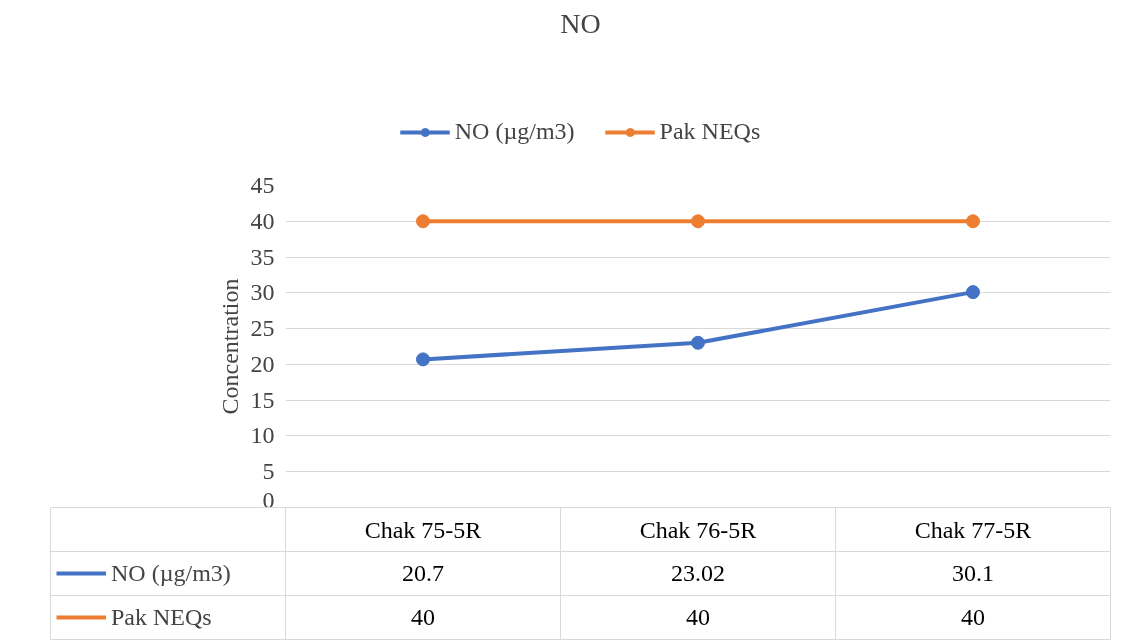  I want to click on y-tick-label: 35, so click(262, 256).